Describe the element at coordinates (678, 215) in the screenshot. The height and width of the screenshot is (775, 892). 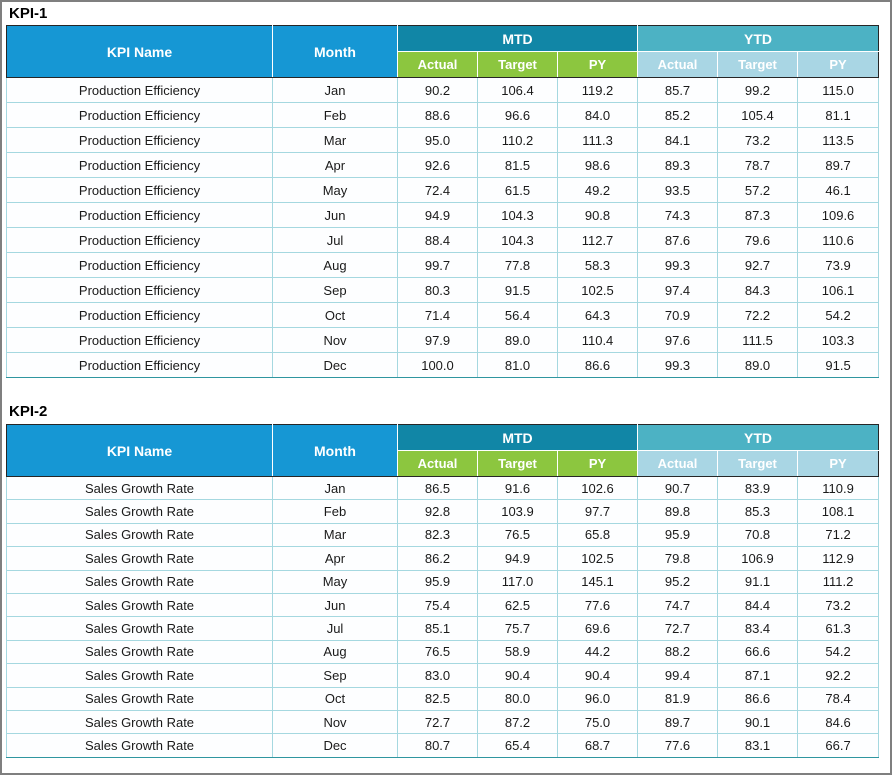
I see `ytd-actual-cell: 74.3` at that location.